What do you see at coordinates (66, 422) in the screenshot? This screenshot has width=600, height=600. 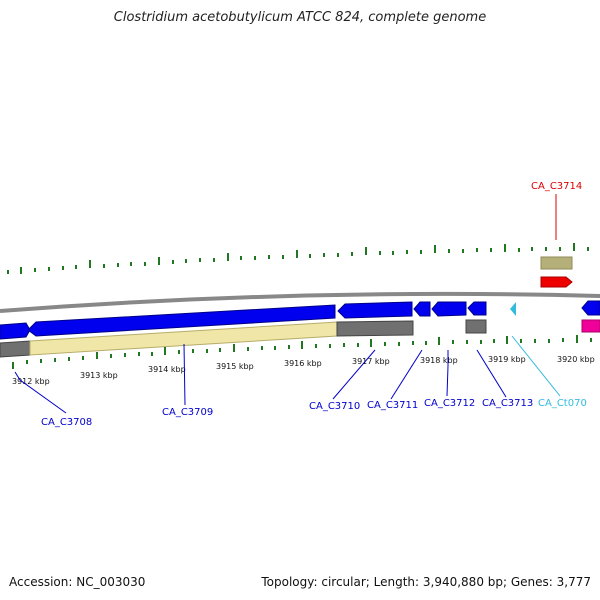 I see `gene-label-c3708: CA_C3708` at bounding box center [66, 422].